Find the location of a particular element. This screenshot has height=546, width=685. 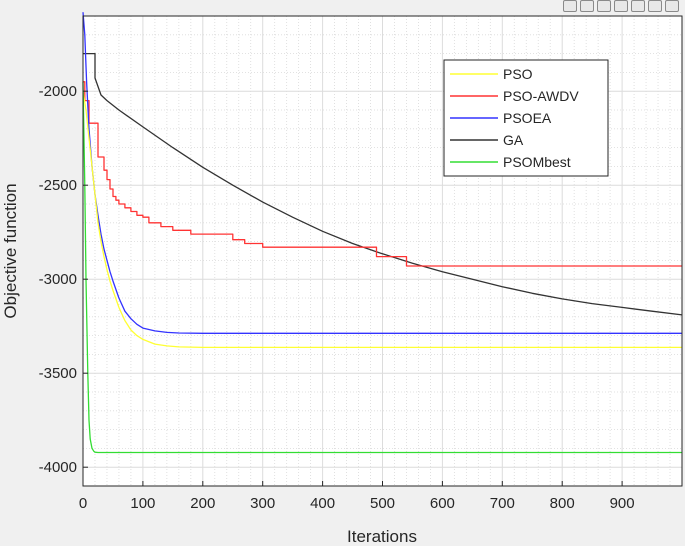

x-tick-label: 900 is located at coordinates (622, 503).